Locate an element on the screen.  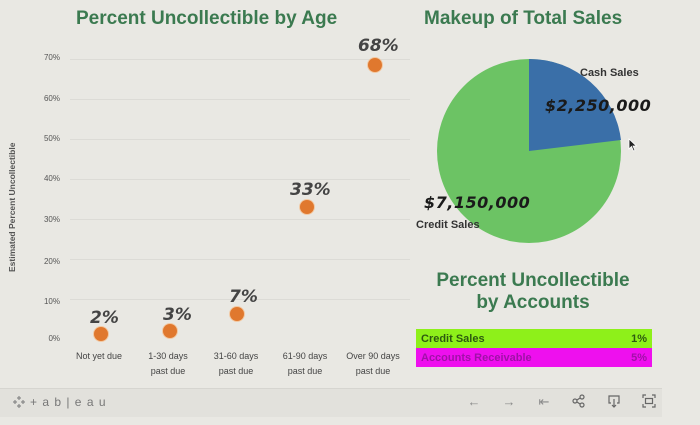
tableau-logo: + a b | e a u is located at coordinates (59, 402).